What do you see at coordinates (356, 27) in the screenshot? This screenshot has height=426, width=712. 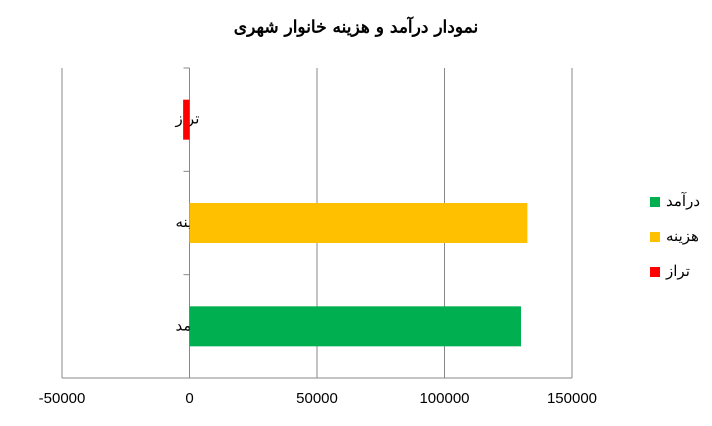 I see `chart-title: نمودار درآمد و هزینه خانوار شهری` at bounding box center [356, 27].